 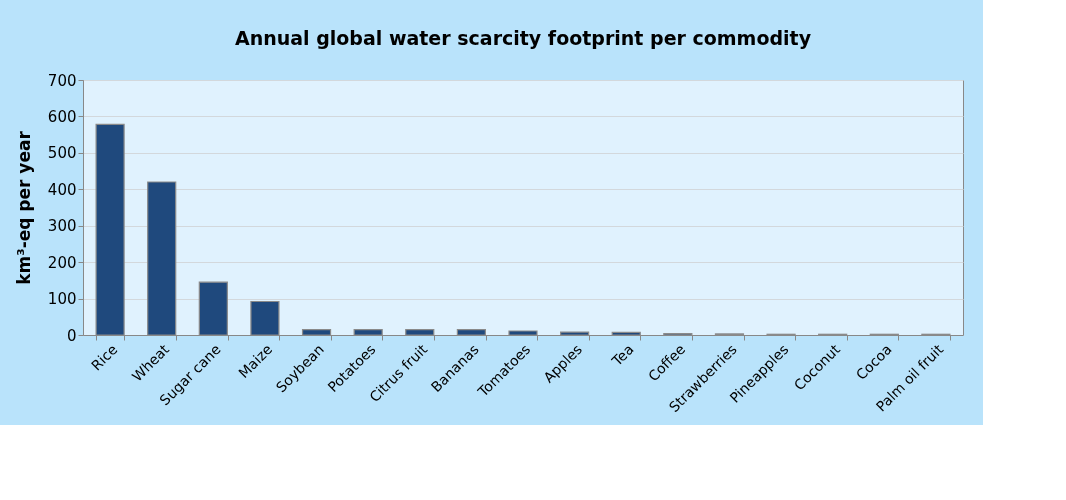 I want to click on y-tick-label: 100, so click(x=62, y=299).